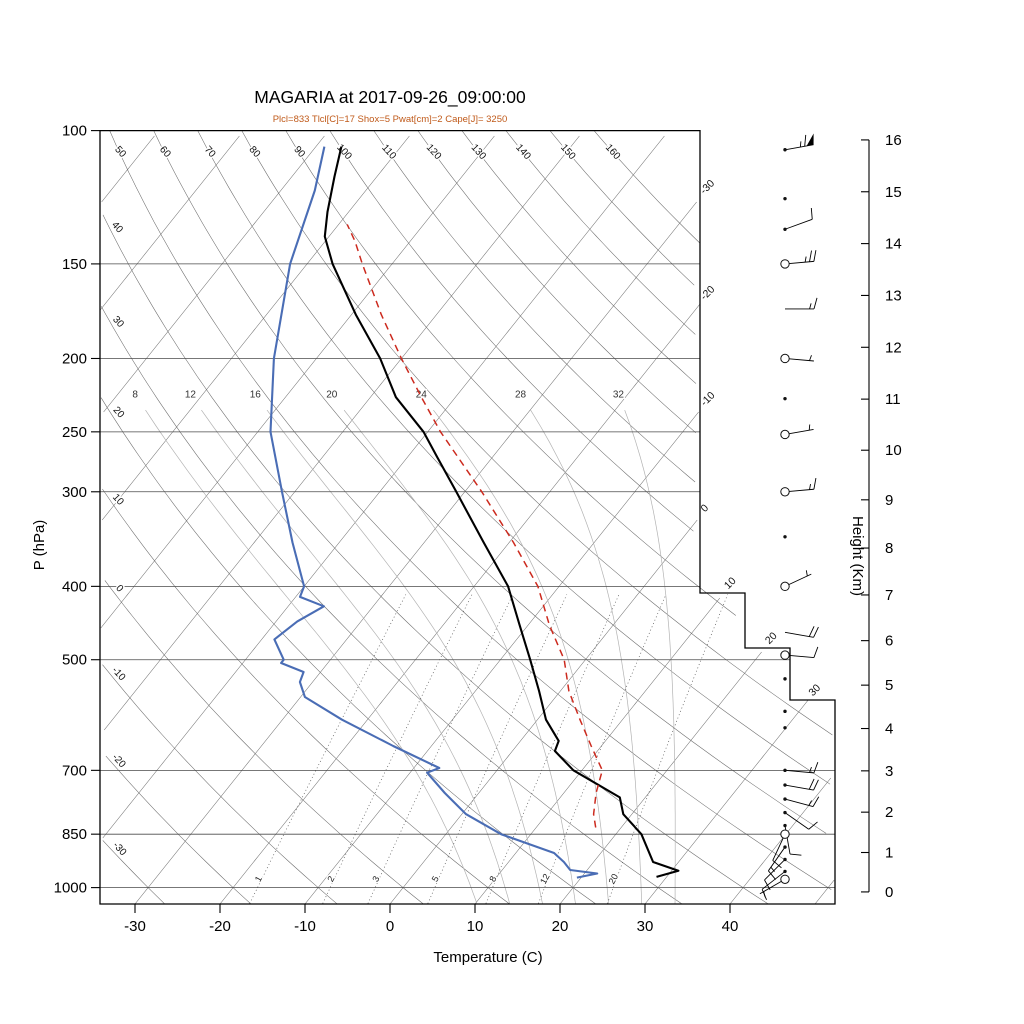 The image size is (1024, 1024). What do you see at coordinates (889, 548) in the screenshot?
I see `axis-tick-label: 8` at bounding box center [889, 548].